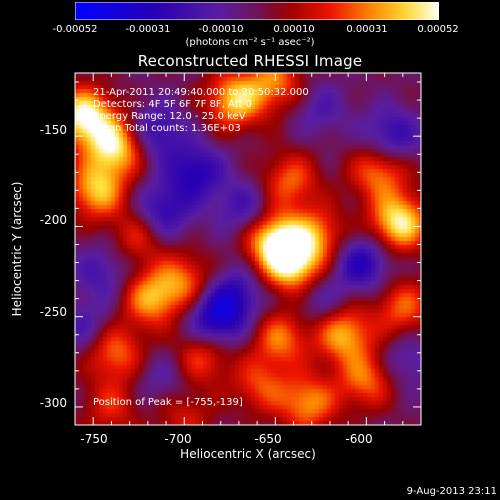 This screenshot has height=500, width=500. I want to click on annotation-energy-range: Energy Range: 12.0 - 25.0 keV, so click(169, 116).